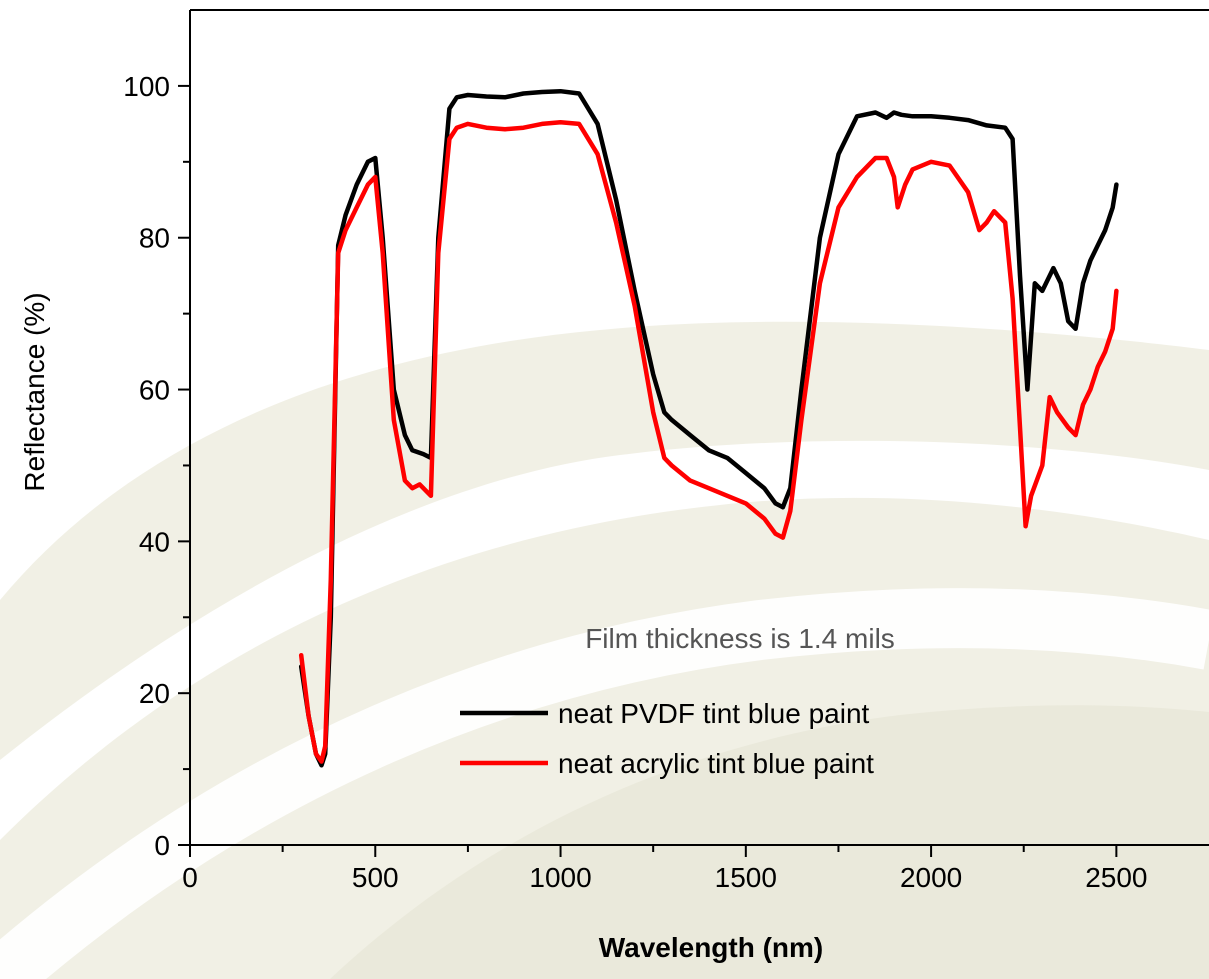  What do you see at coordinates (1116, 877) in the screenshot?
I see `x-tick-label: 2500` at bounding box center [1116, 877].